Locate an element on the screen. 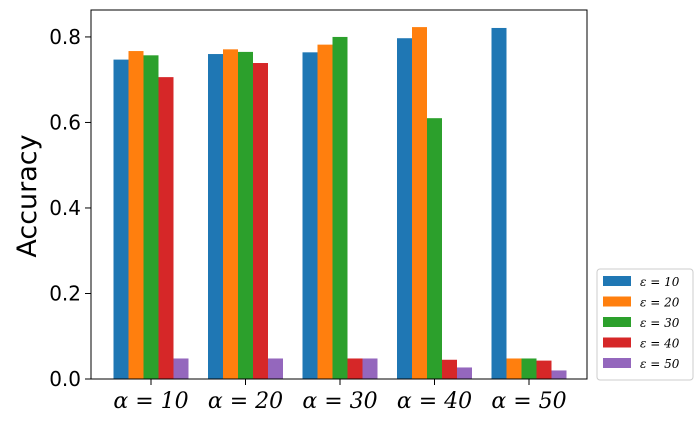 Image resolution: width=699 pixels, height=422 pixels. y-tick-label: 0.6 is located at coordinates (65, 122).